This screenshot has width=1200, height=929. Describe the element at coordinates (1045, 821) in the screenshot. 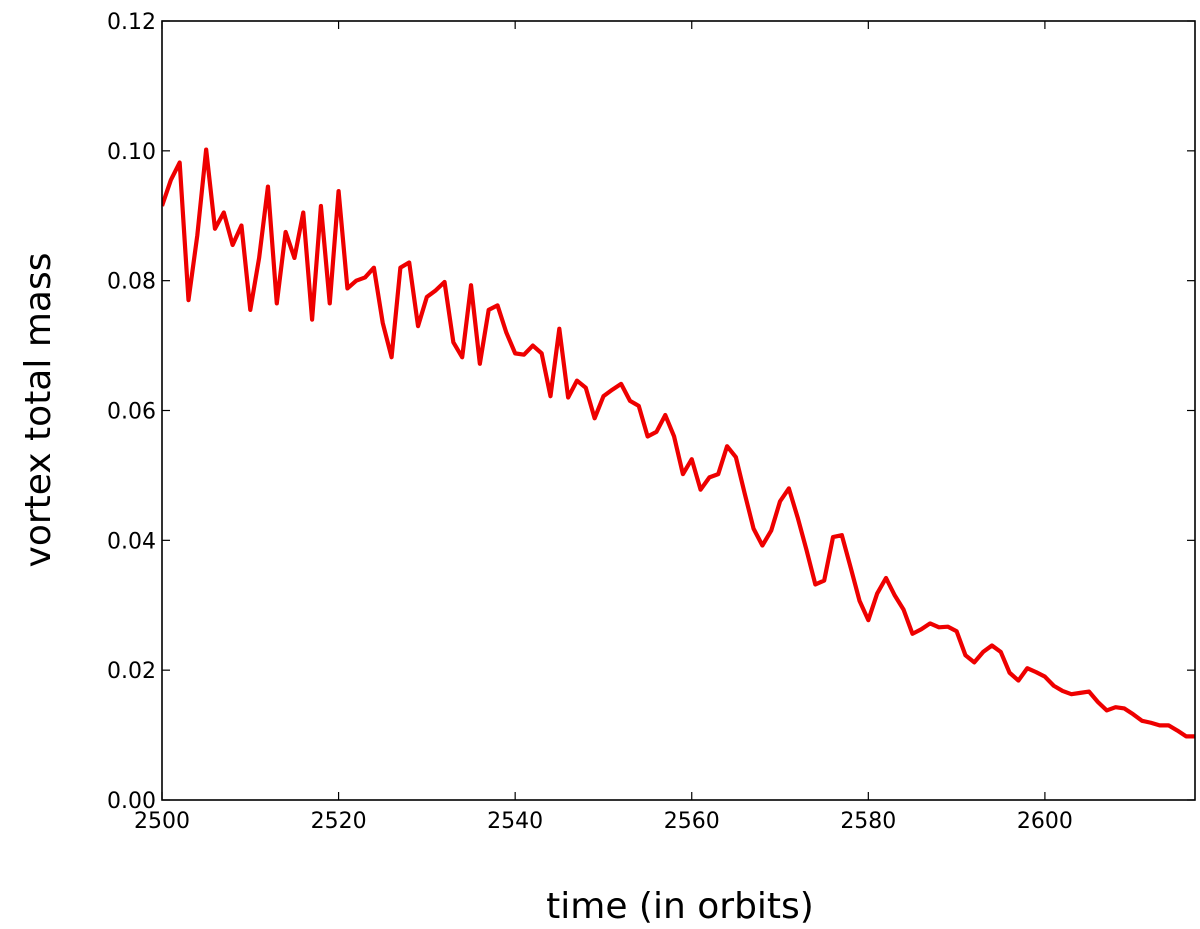

I see `x-tick-label: 2600` at that location.